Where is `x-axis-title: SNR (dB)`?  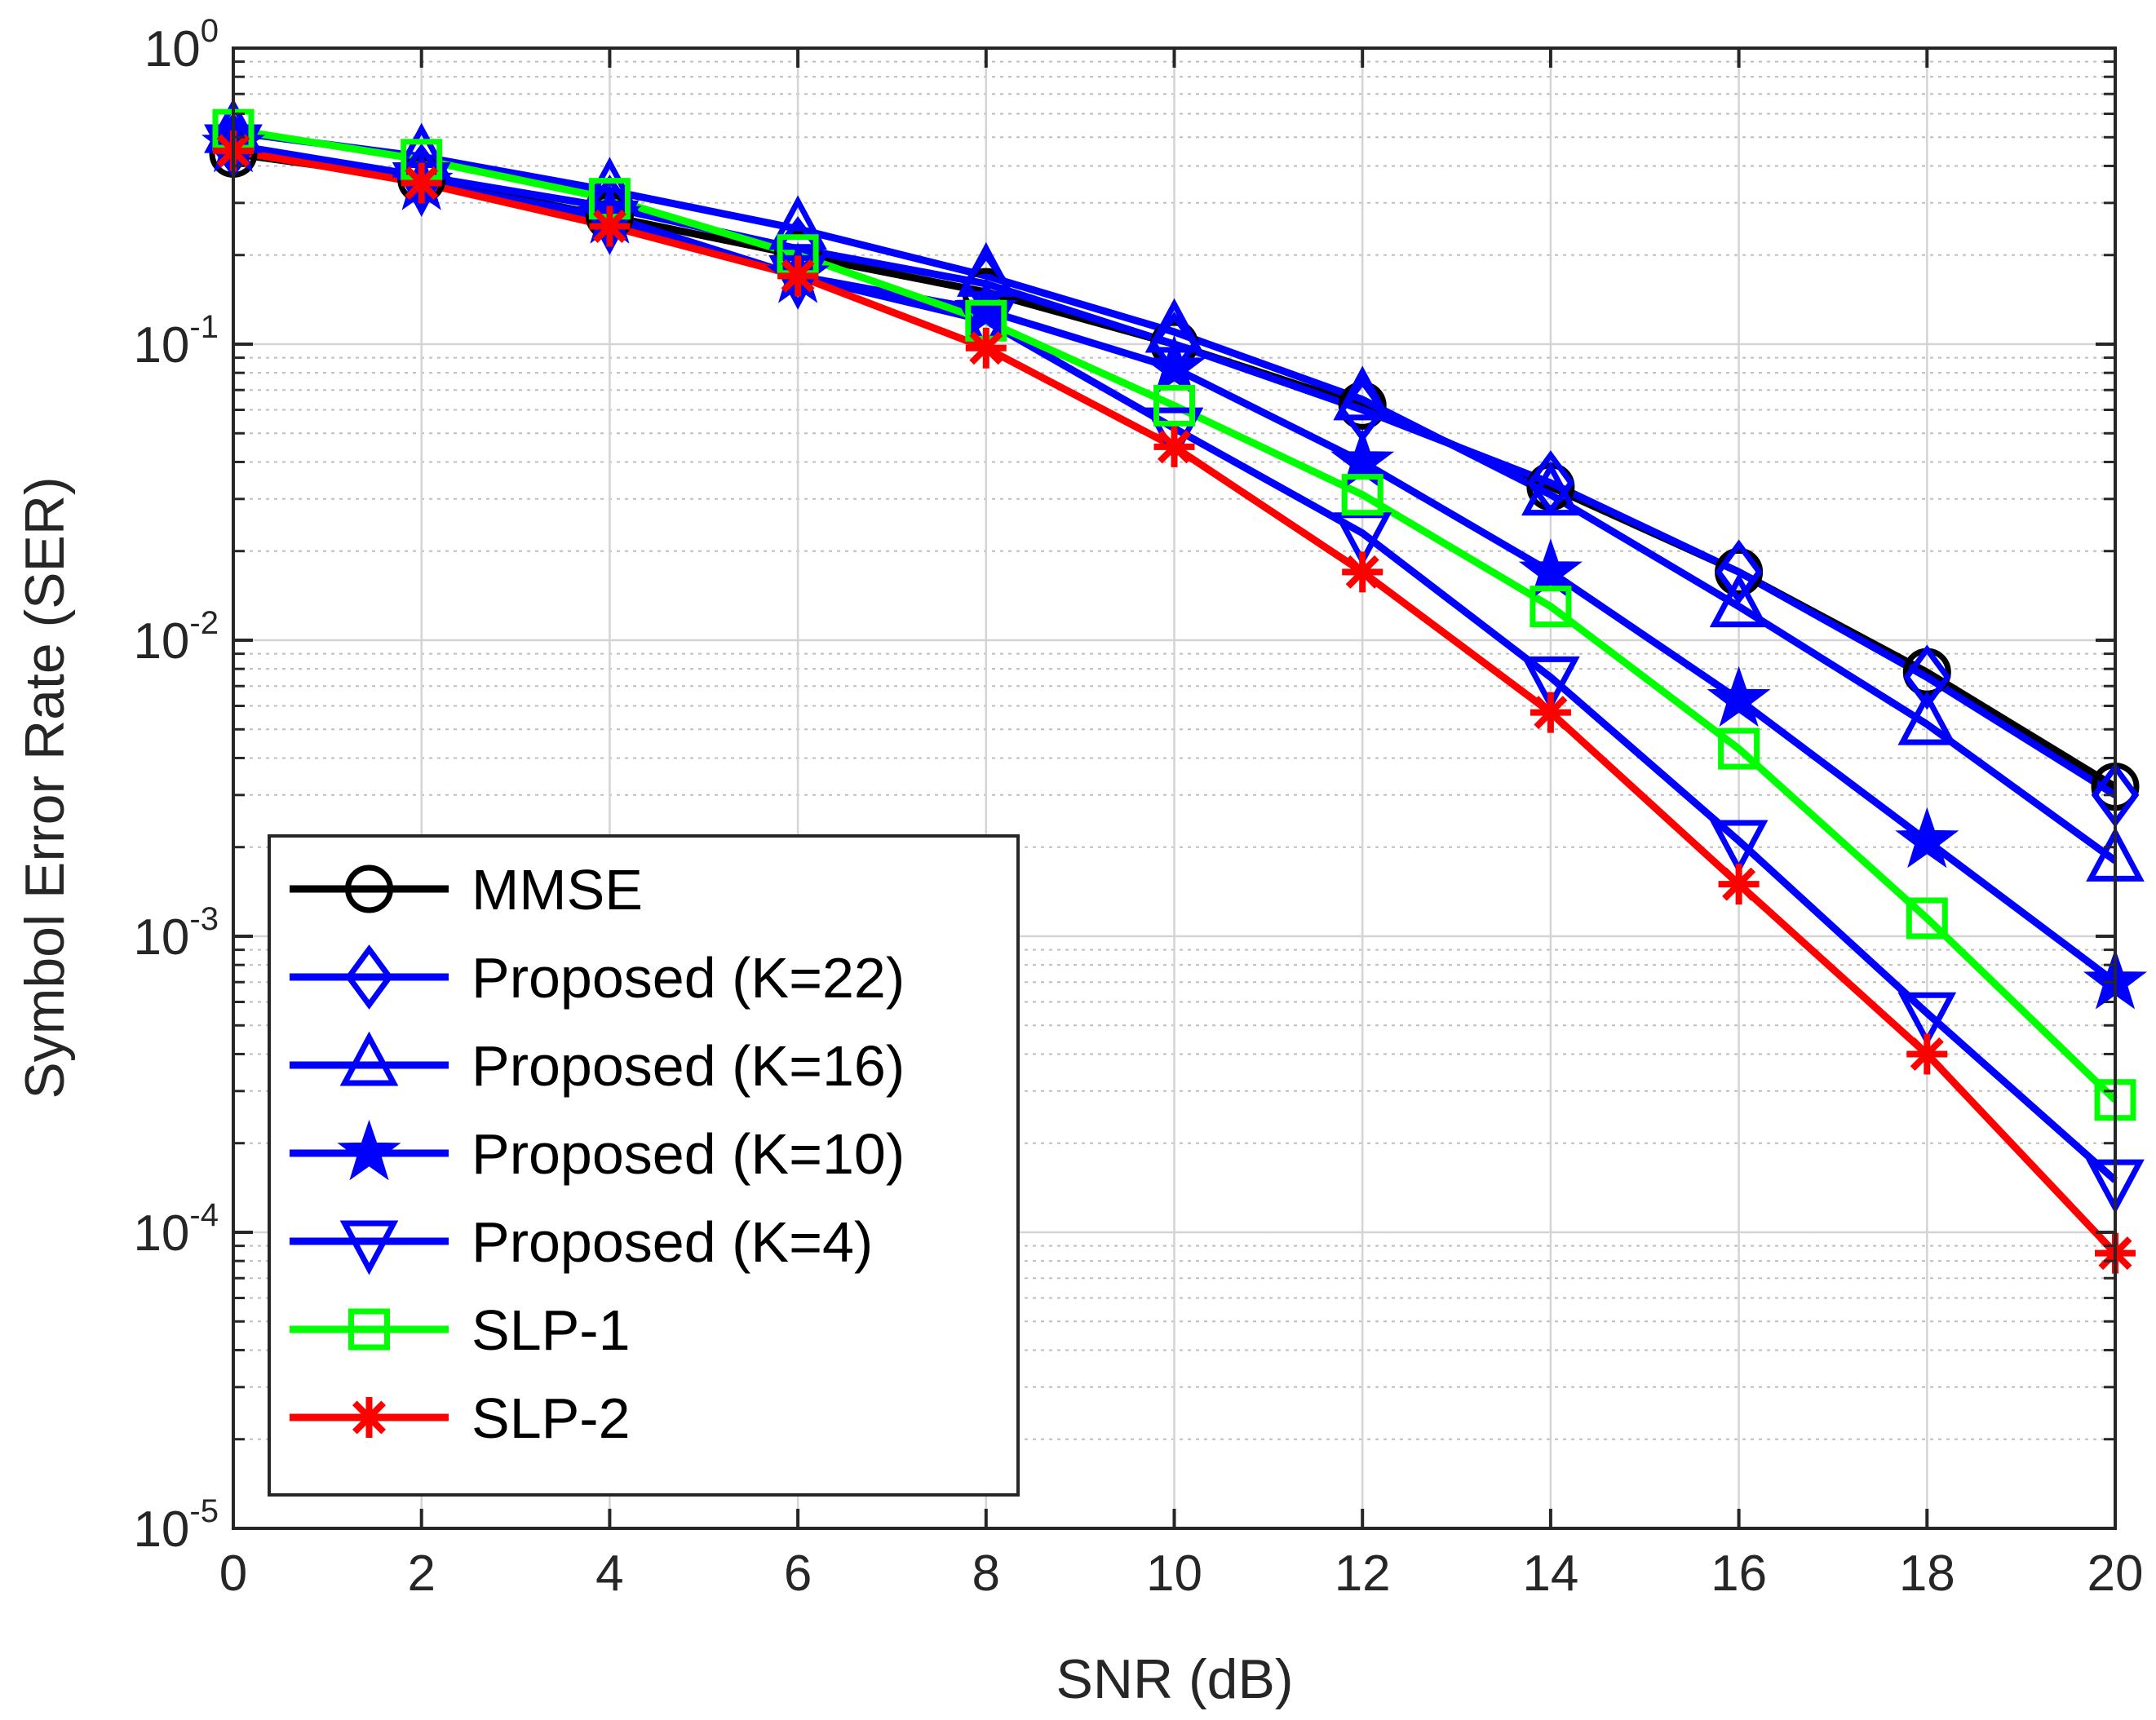 x-axis-title: SNR (dB) is located at coordinates (1175, 1679).